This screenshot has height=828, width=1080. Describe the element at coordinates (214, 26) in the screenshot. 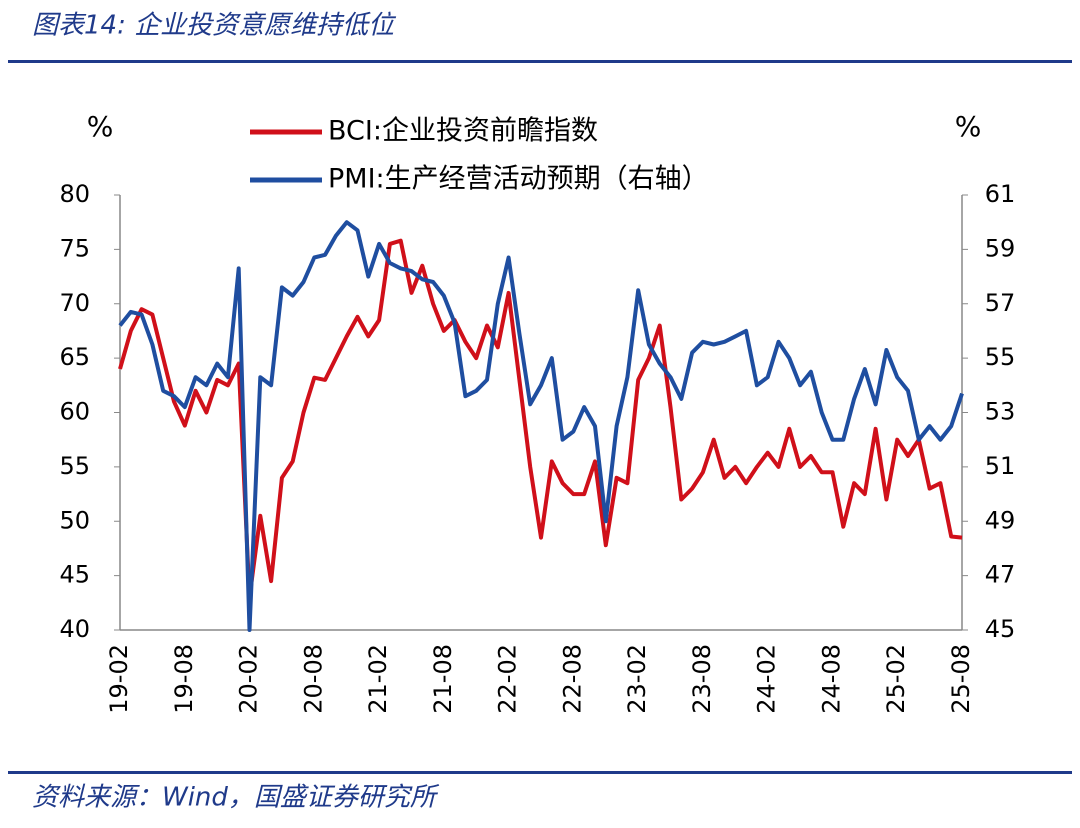

I see `chart-title: 图表14: 企业投资意愿维持低位` at that location.